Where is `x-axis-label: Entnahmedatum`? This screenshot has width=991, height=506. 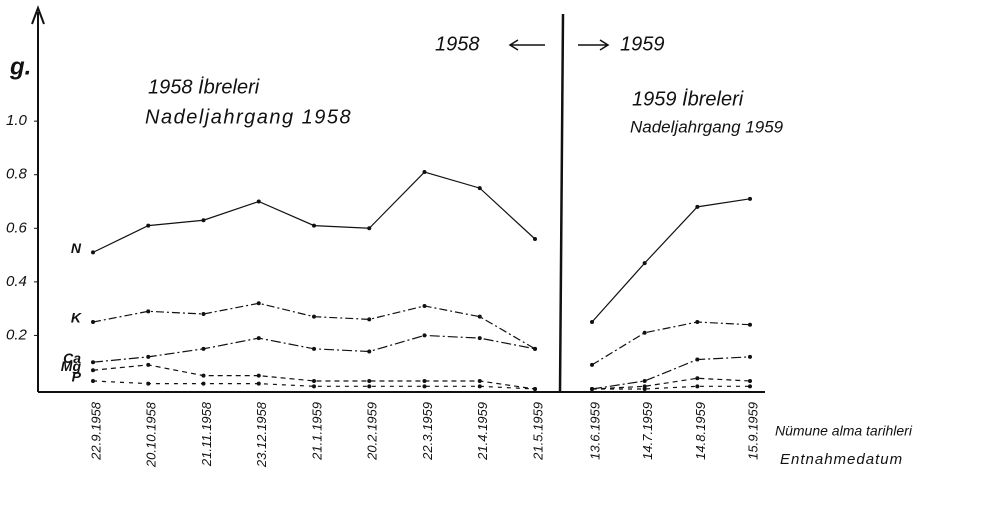
x-axis-label: Entnahmedatum is located at coordinates (841, 459).